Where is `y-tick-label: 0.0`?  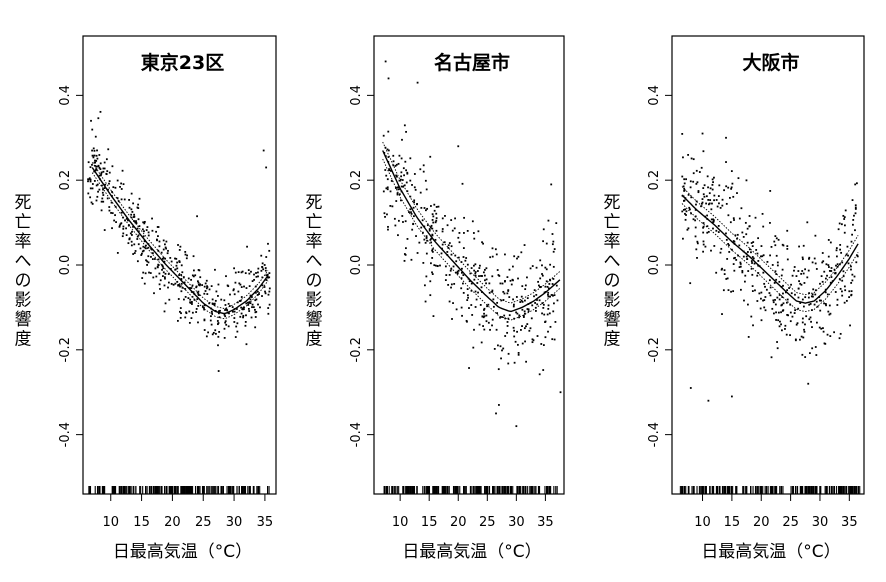
y-tick-label: 0.0 is located at coordinates (356, 265).